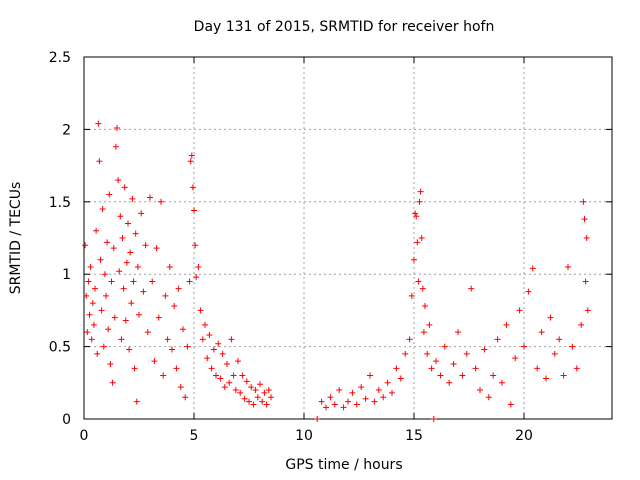  What do you see at coordinates (60, 348) in the screenshot?
I see `y-tick-label: 0.5` at bounding box center [60, 348].